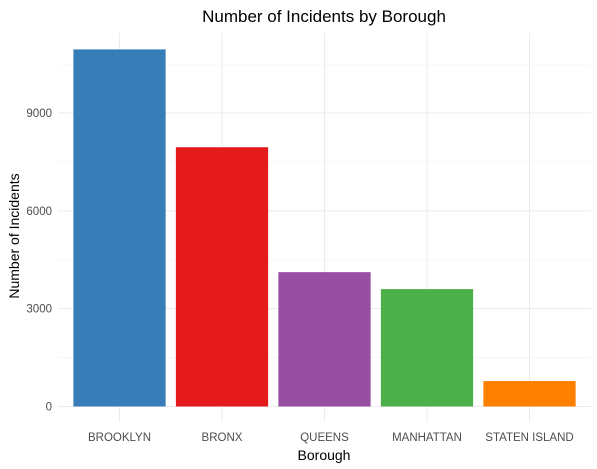 Image resolution: width=597 pixels, height=469 pixels. Describe the element at coordinates (427, 438) in the screenshot. I see `x-tick-label: MANHATTAN` at that location.